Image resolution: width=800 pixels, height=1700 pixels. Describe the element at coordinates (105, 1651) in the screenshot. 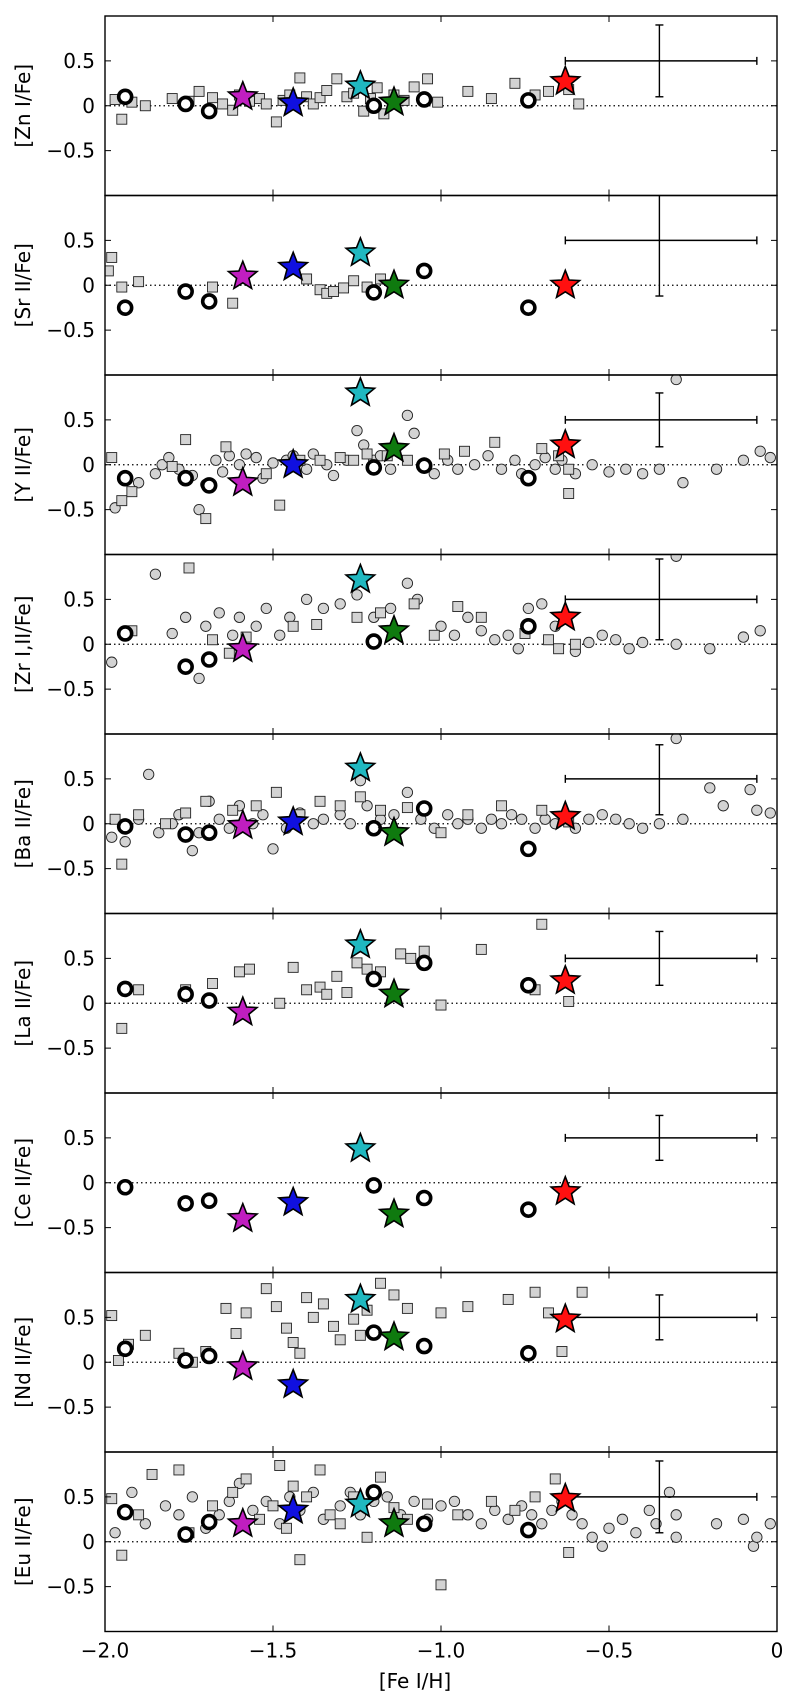

I see `x-tick-label: −2.0` at that location.